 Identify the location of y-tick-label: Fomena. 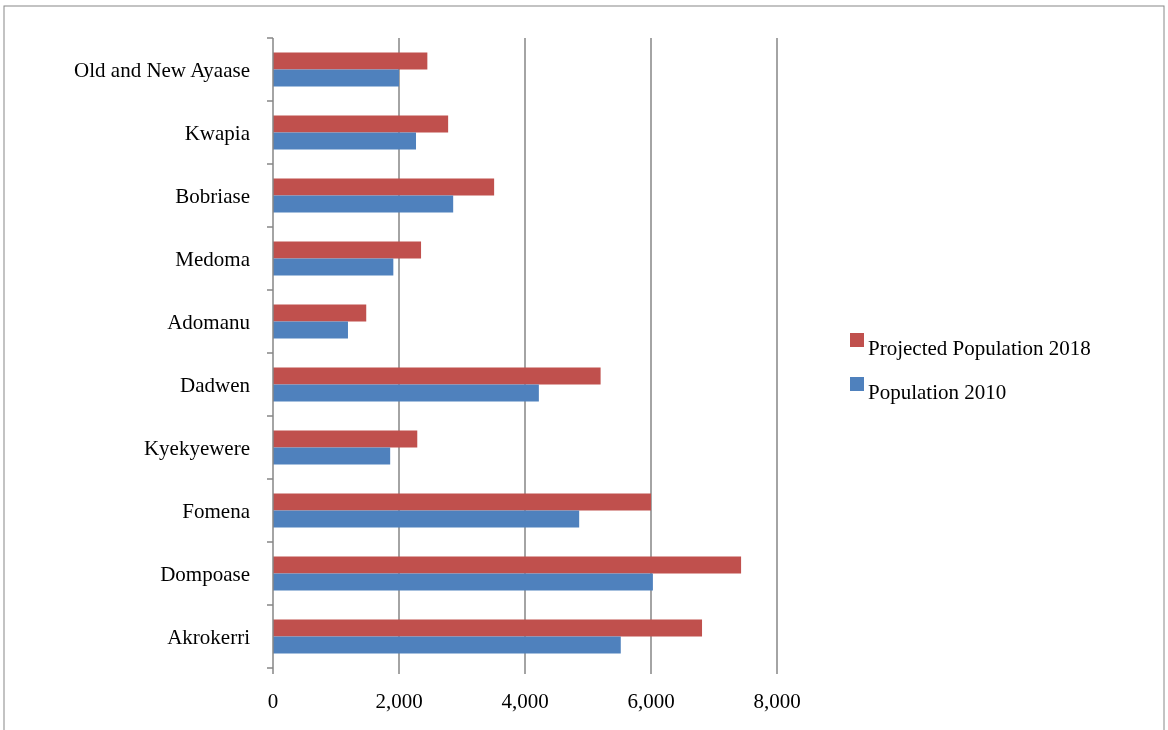
(216, 510).